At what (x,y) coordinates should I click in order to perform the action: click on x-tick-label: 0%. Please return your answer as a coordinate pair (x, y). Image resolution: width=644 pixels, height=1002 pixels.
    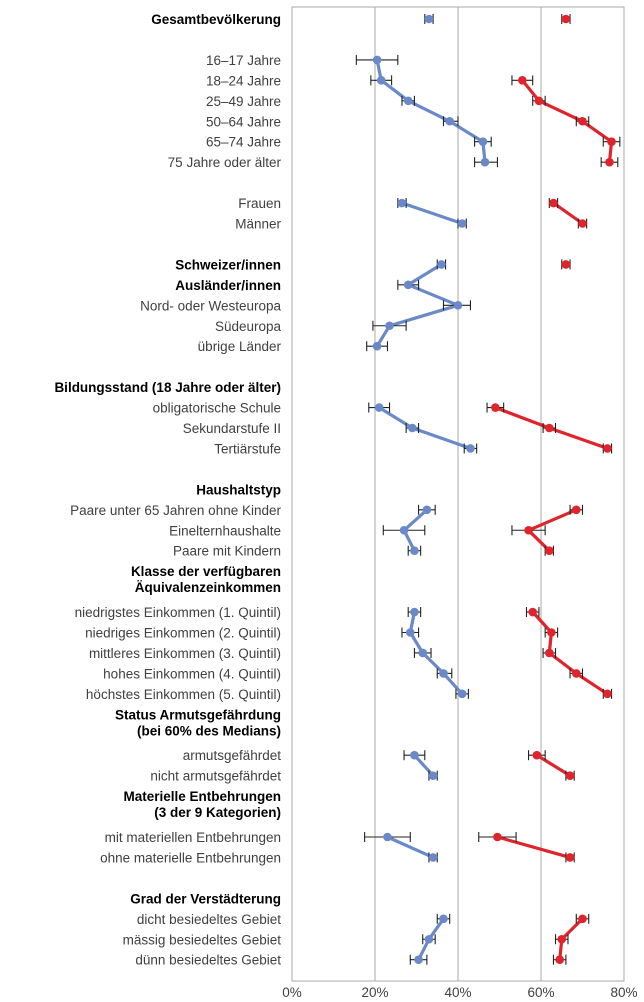
    Looking at the image, I should click on (292, 992).